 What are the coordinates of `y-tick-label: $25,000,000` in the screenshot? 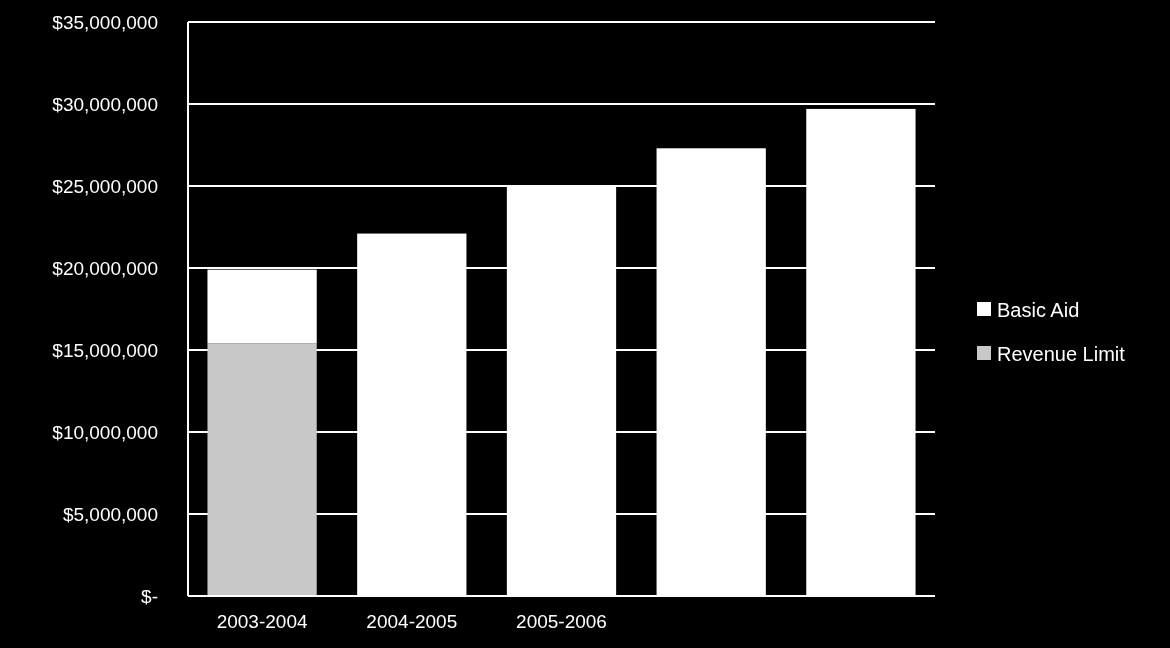 It's located at (105, 186).